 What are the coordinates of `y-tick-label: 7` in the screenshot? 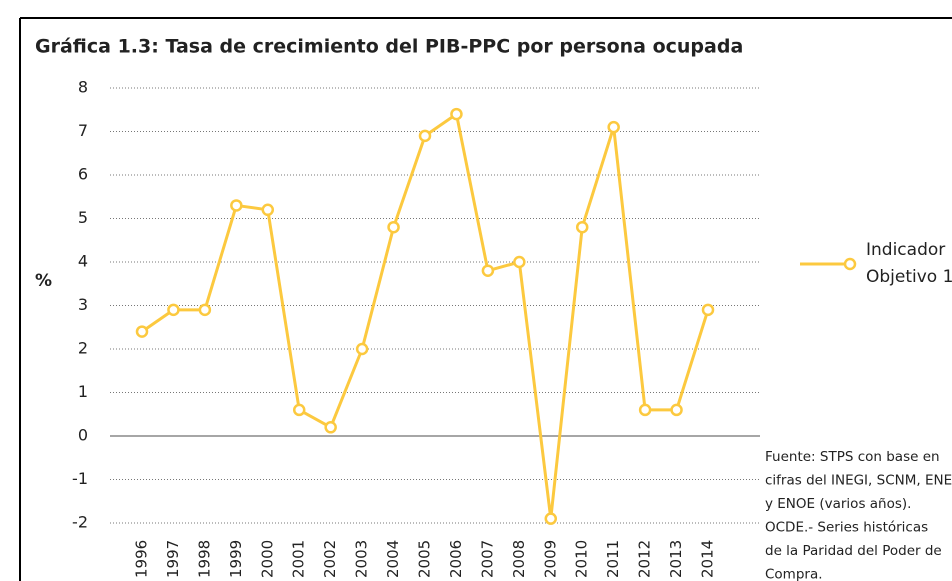 It's located at (83, 130).